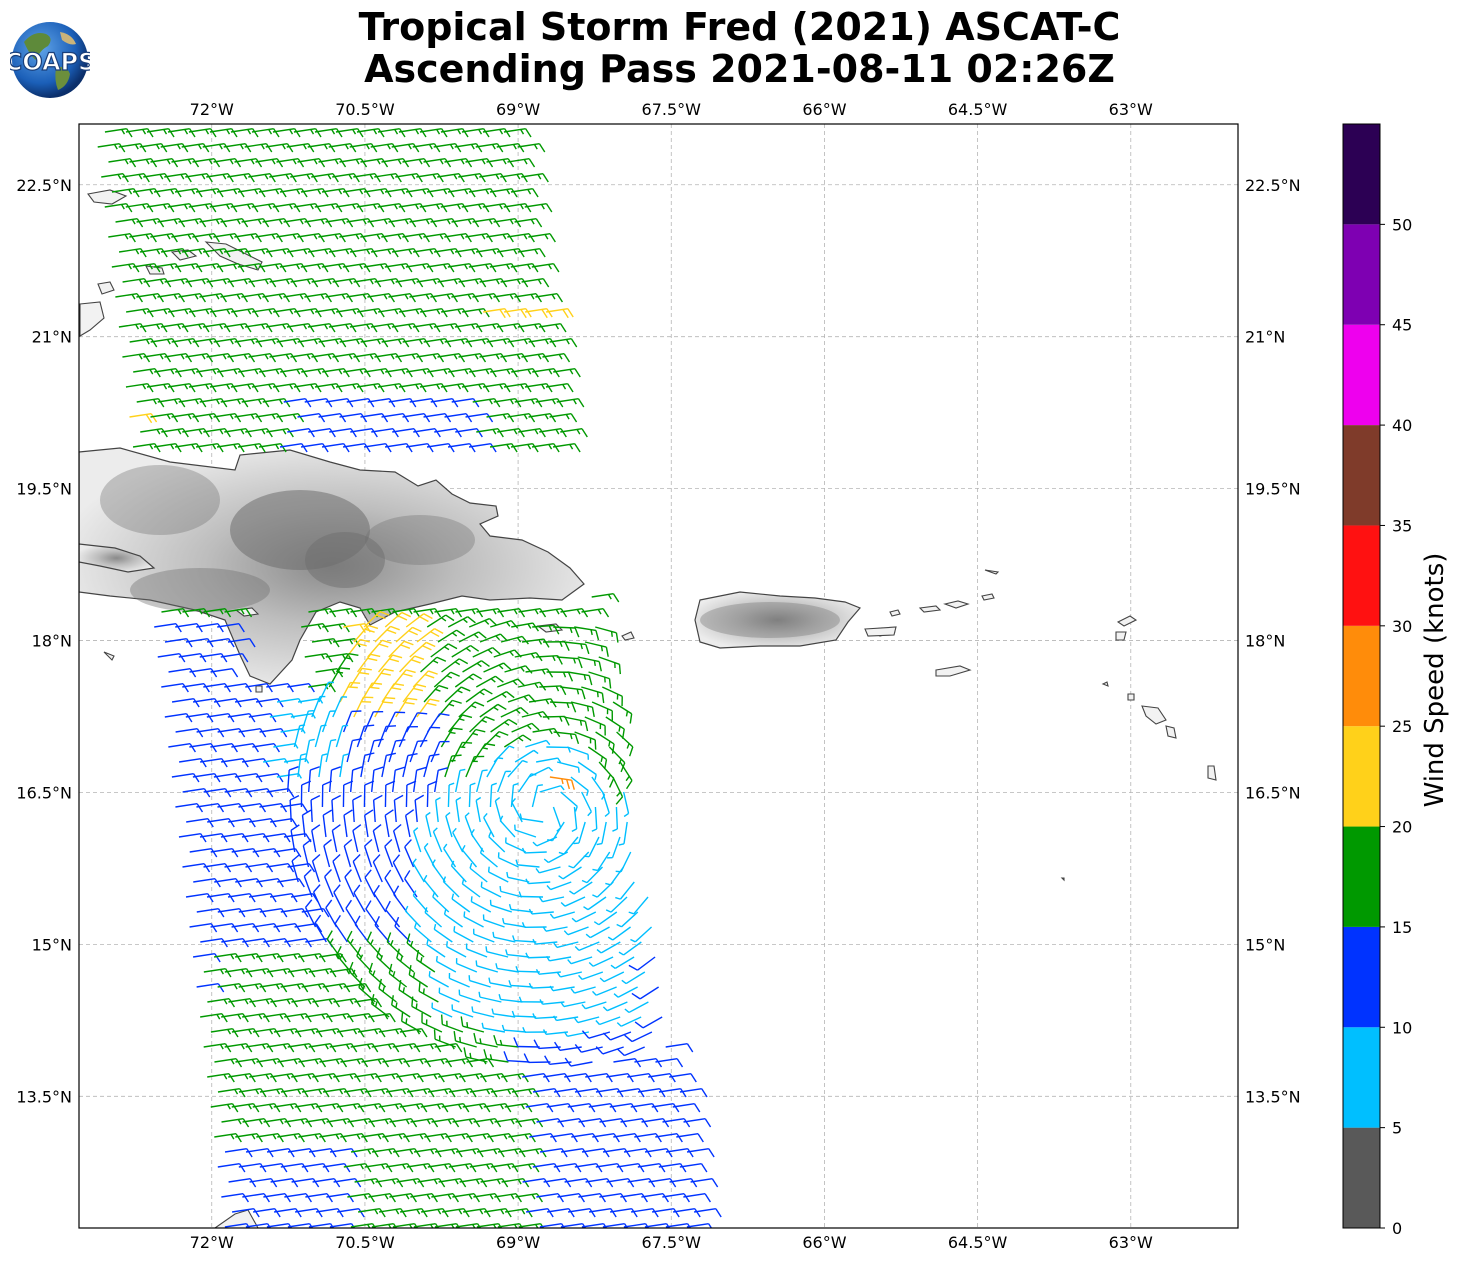 This screenshot has height=1264, width=1479. I want to click on lon-tick-label-top: 66°W, so click(824, 109).